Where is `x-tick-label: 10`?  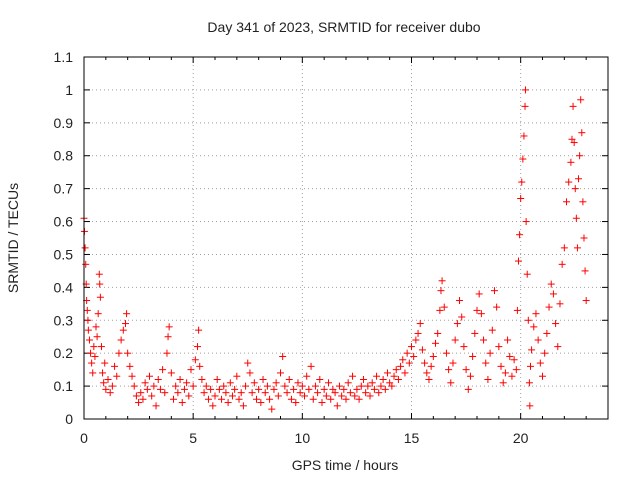 x-tick-label: 10 is located at coordinates (303, 438).